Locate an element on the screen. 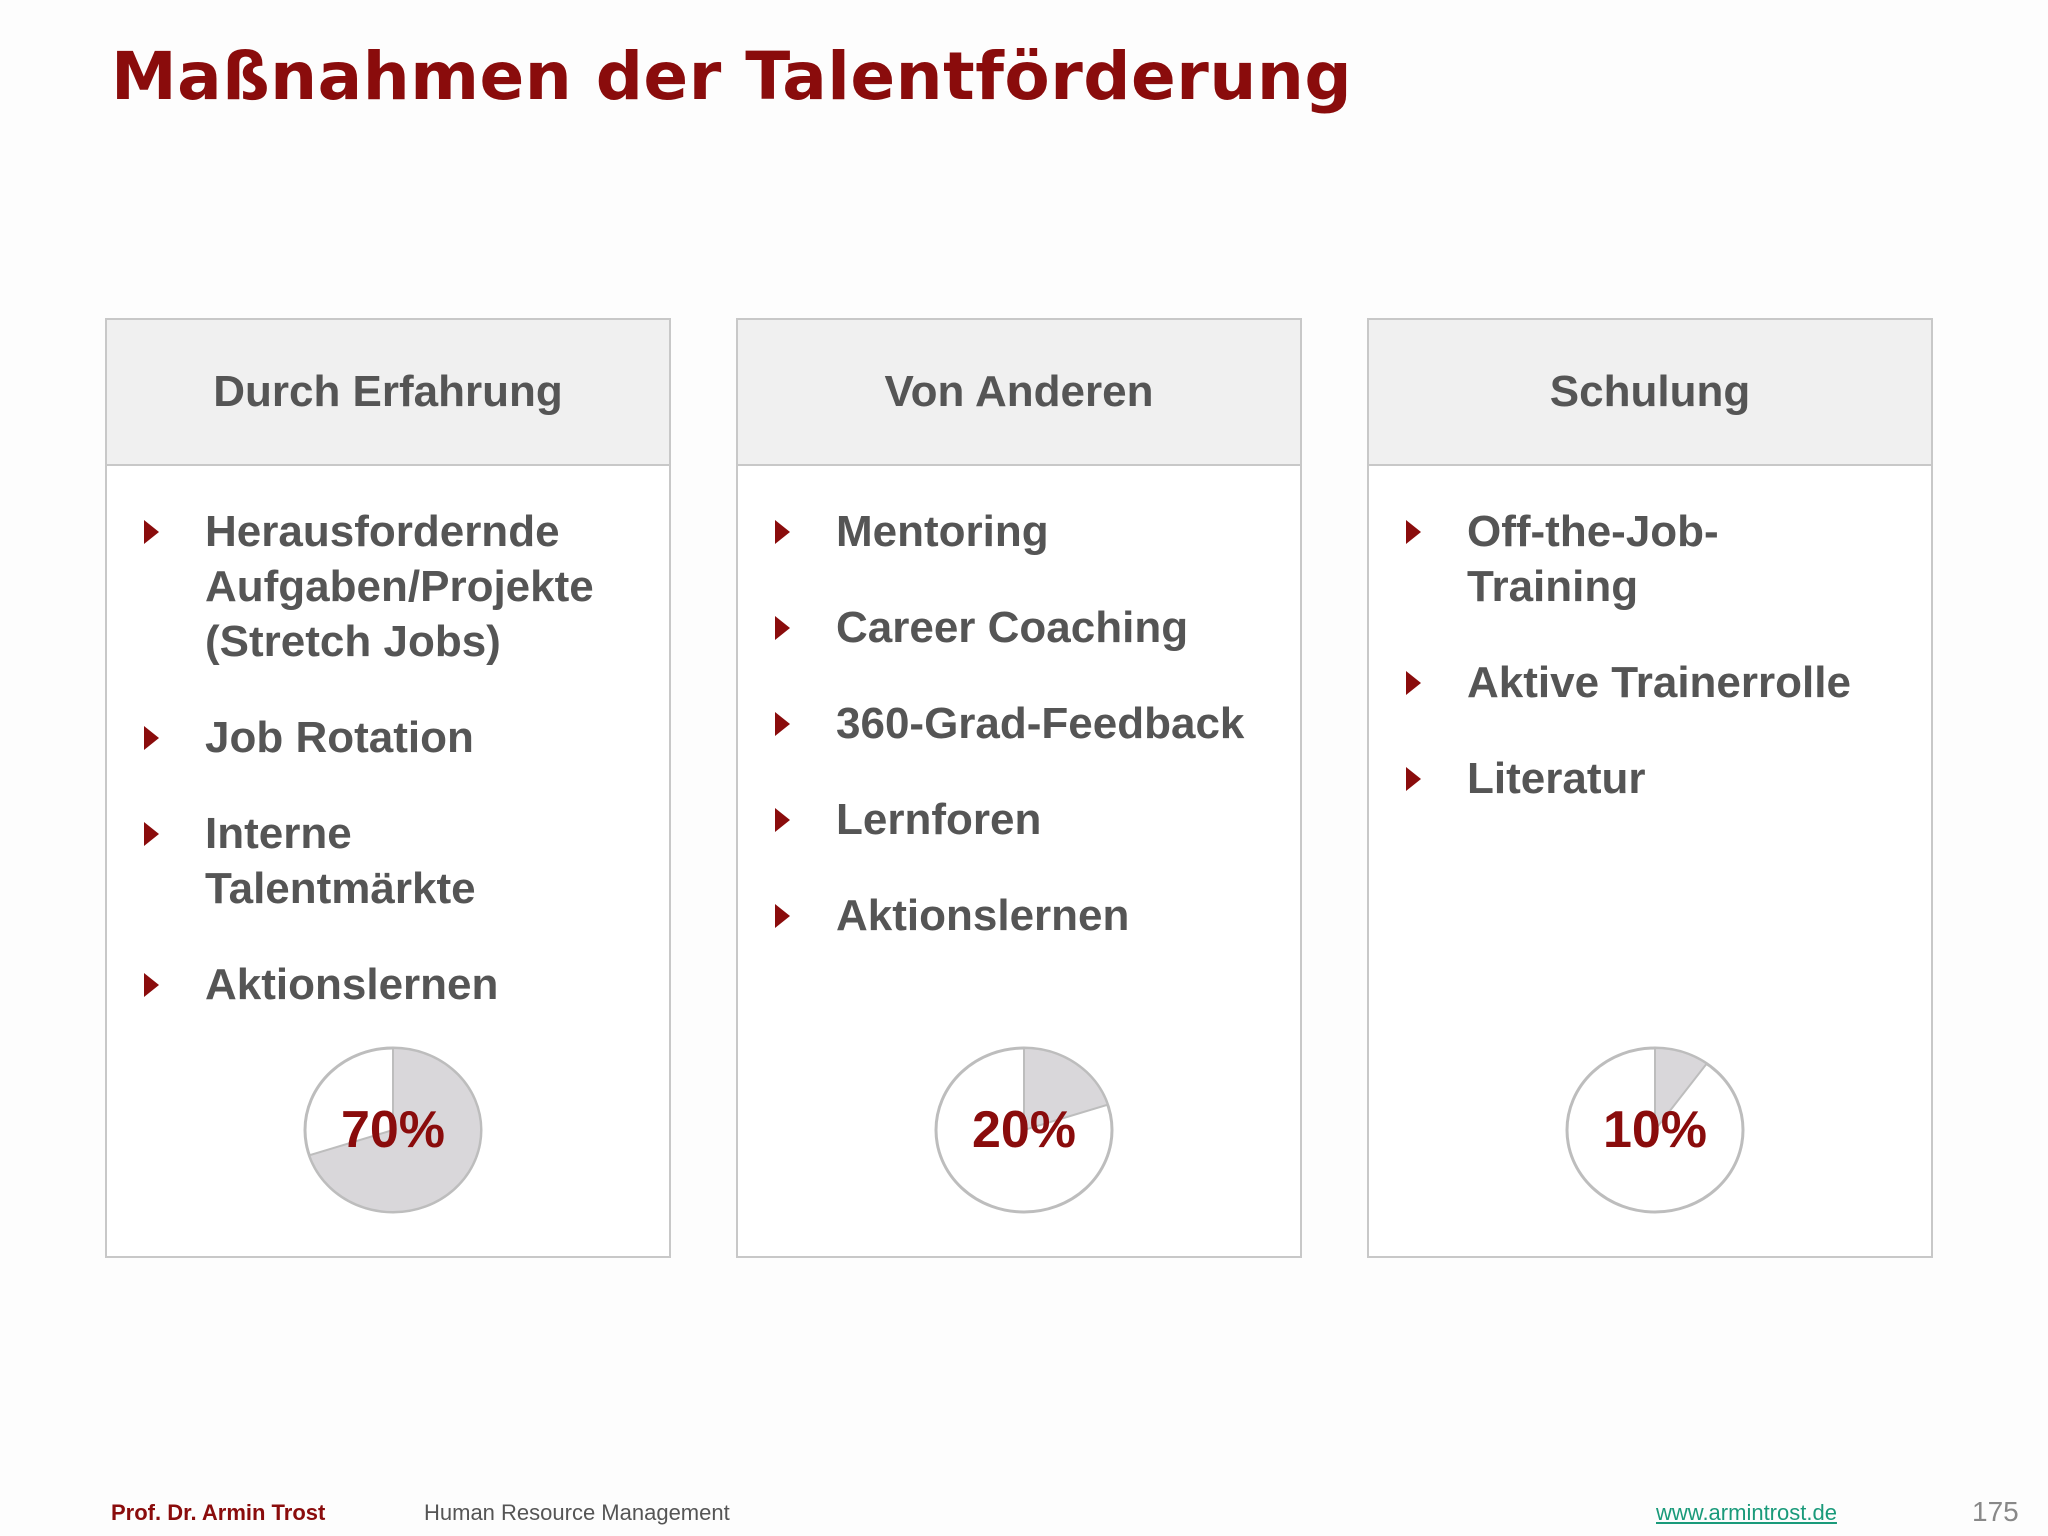 The height and width of the screenshot is (1536, 2048). pie-percentage-label: 20% is located at coordinates (1024, 1130).